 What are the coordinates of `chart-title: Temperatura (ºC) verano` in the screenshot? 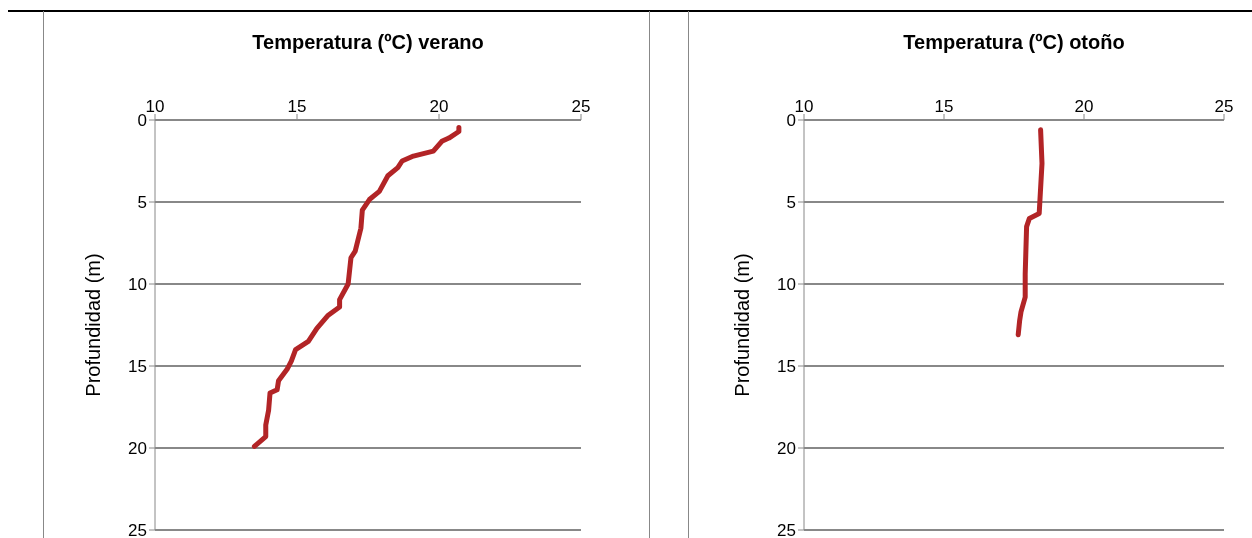 It's located at (368, 42).